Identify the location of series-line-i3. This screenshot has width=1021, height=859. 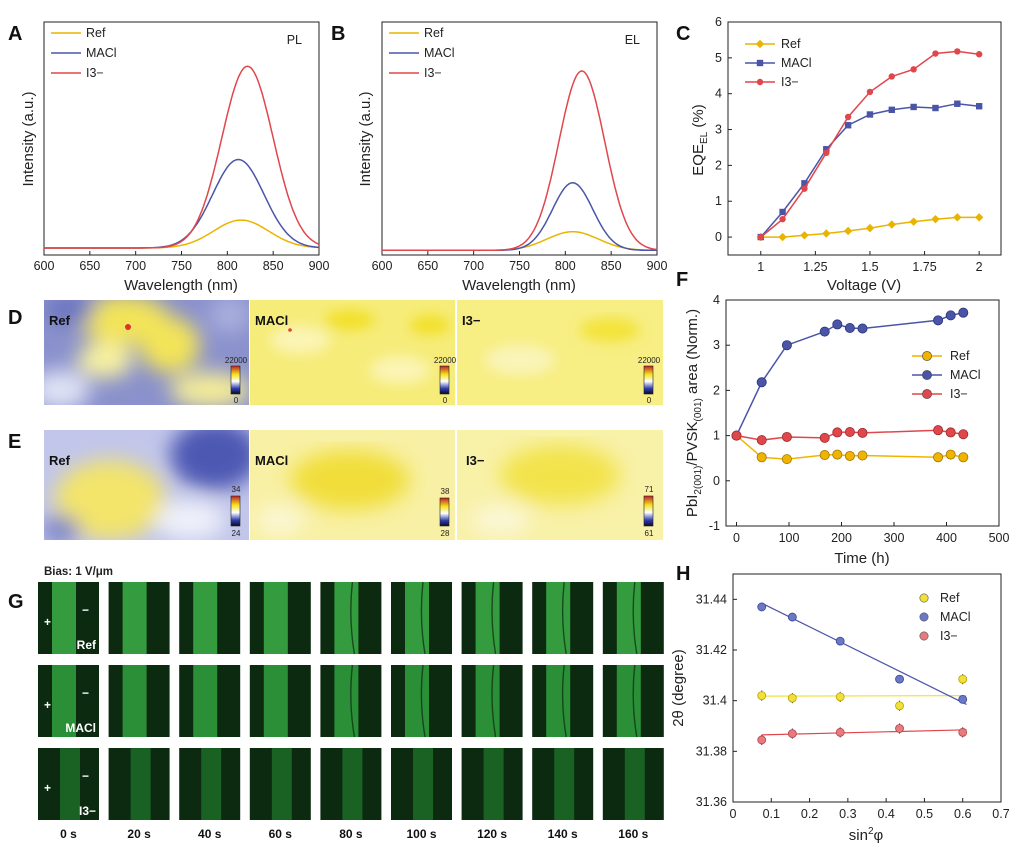
(850, 435).